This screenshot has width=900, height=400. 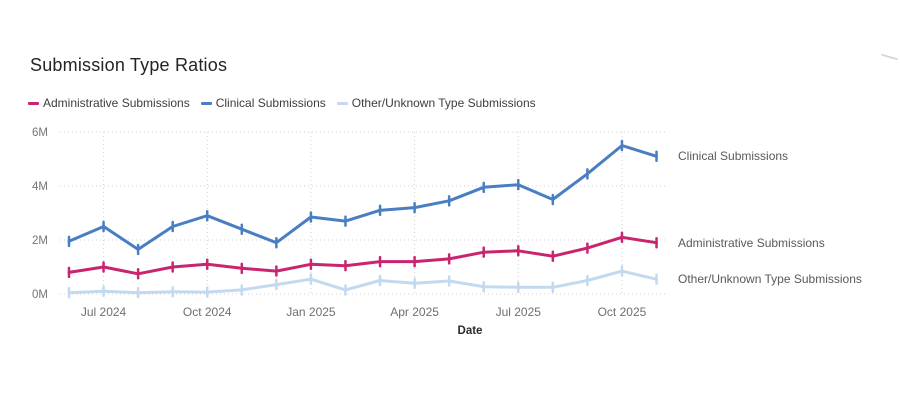 I want to click on series-end-label-other-unknown-type-submissions: Other/Unknown Type Submissions, so click(x=770, y=279).